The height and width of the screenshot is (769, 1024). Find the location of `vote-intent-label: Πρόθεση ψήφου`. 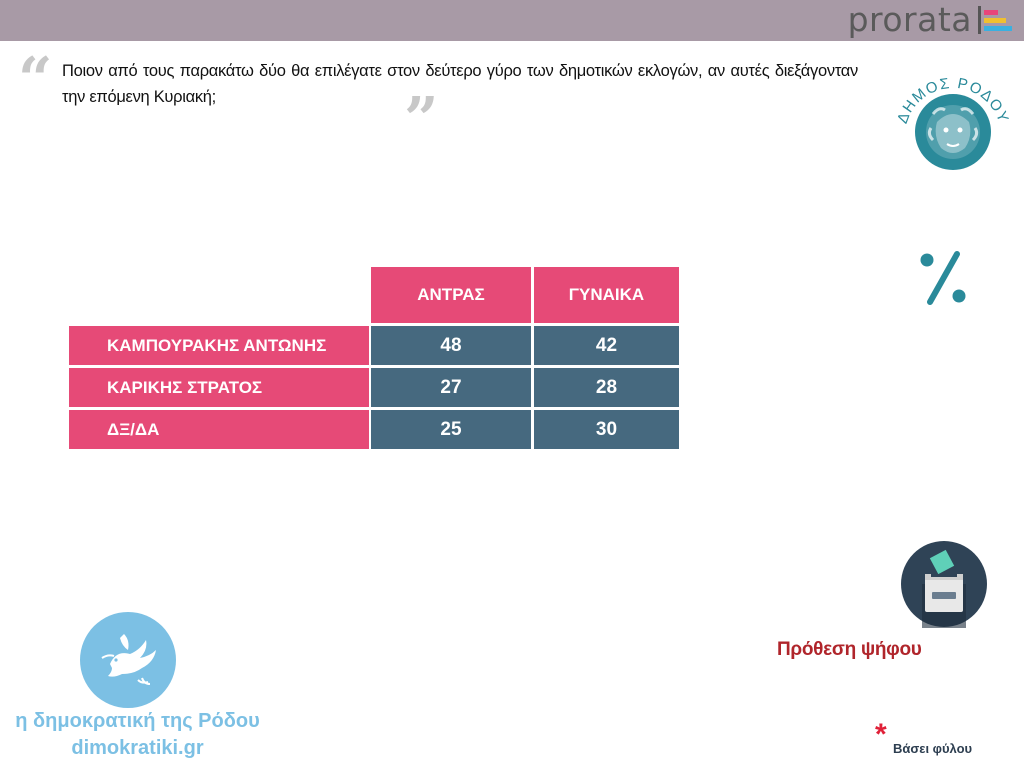

vote-intent-label: Πρόθεση ψήφου is located at coordinates (849, 649).